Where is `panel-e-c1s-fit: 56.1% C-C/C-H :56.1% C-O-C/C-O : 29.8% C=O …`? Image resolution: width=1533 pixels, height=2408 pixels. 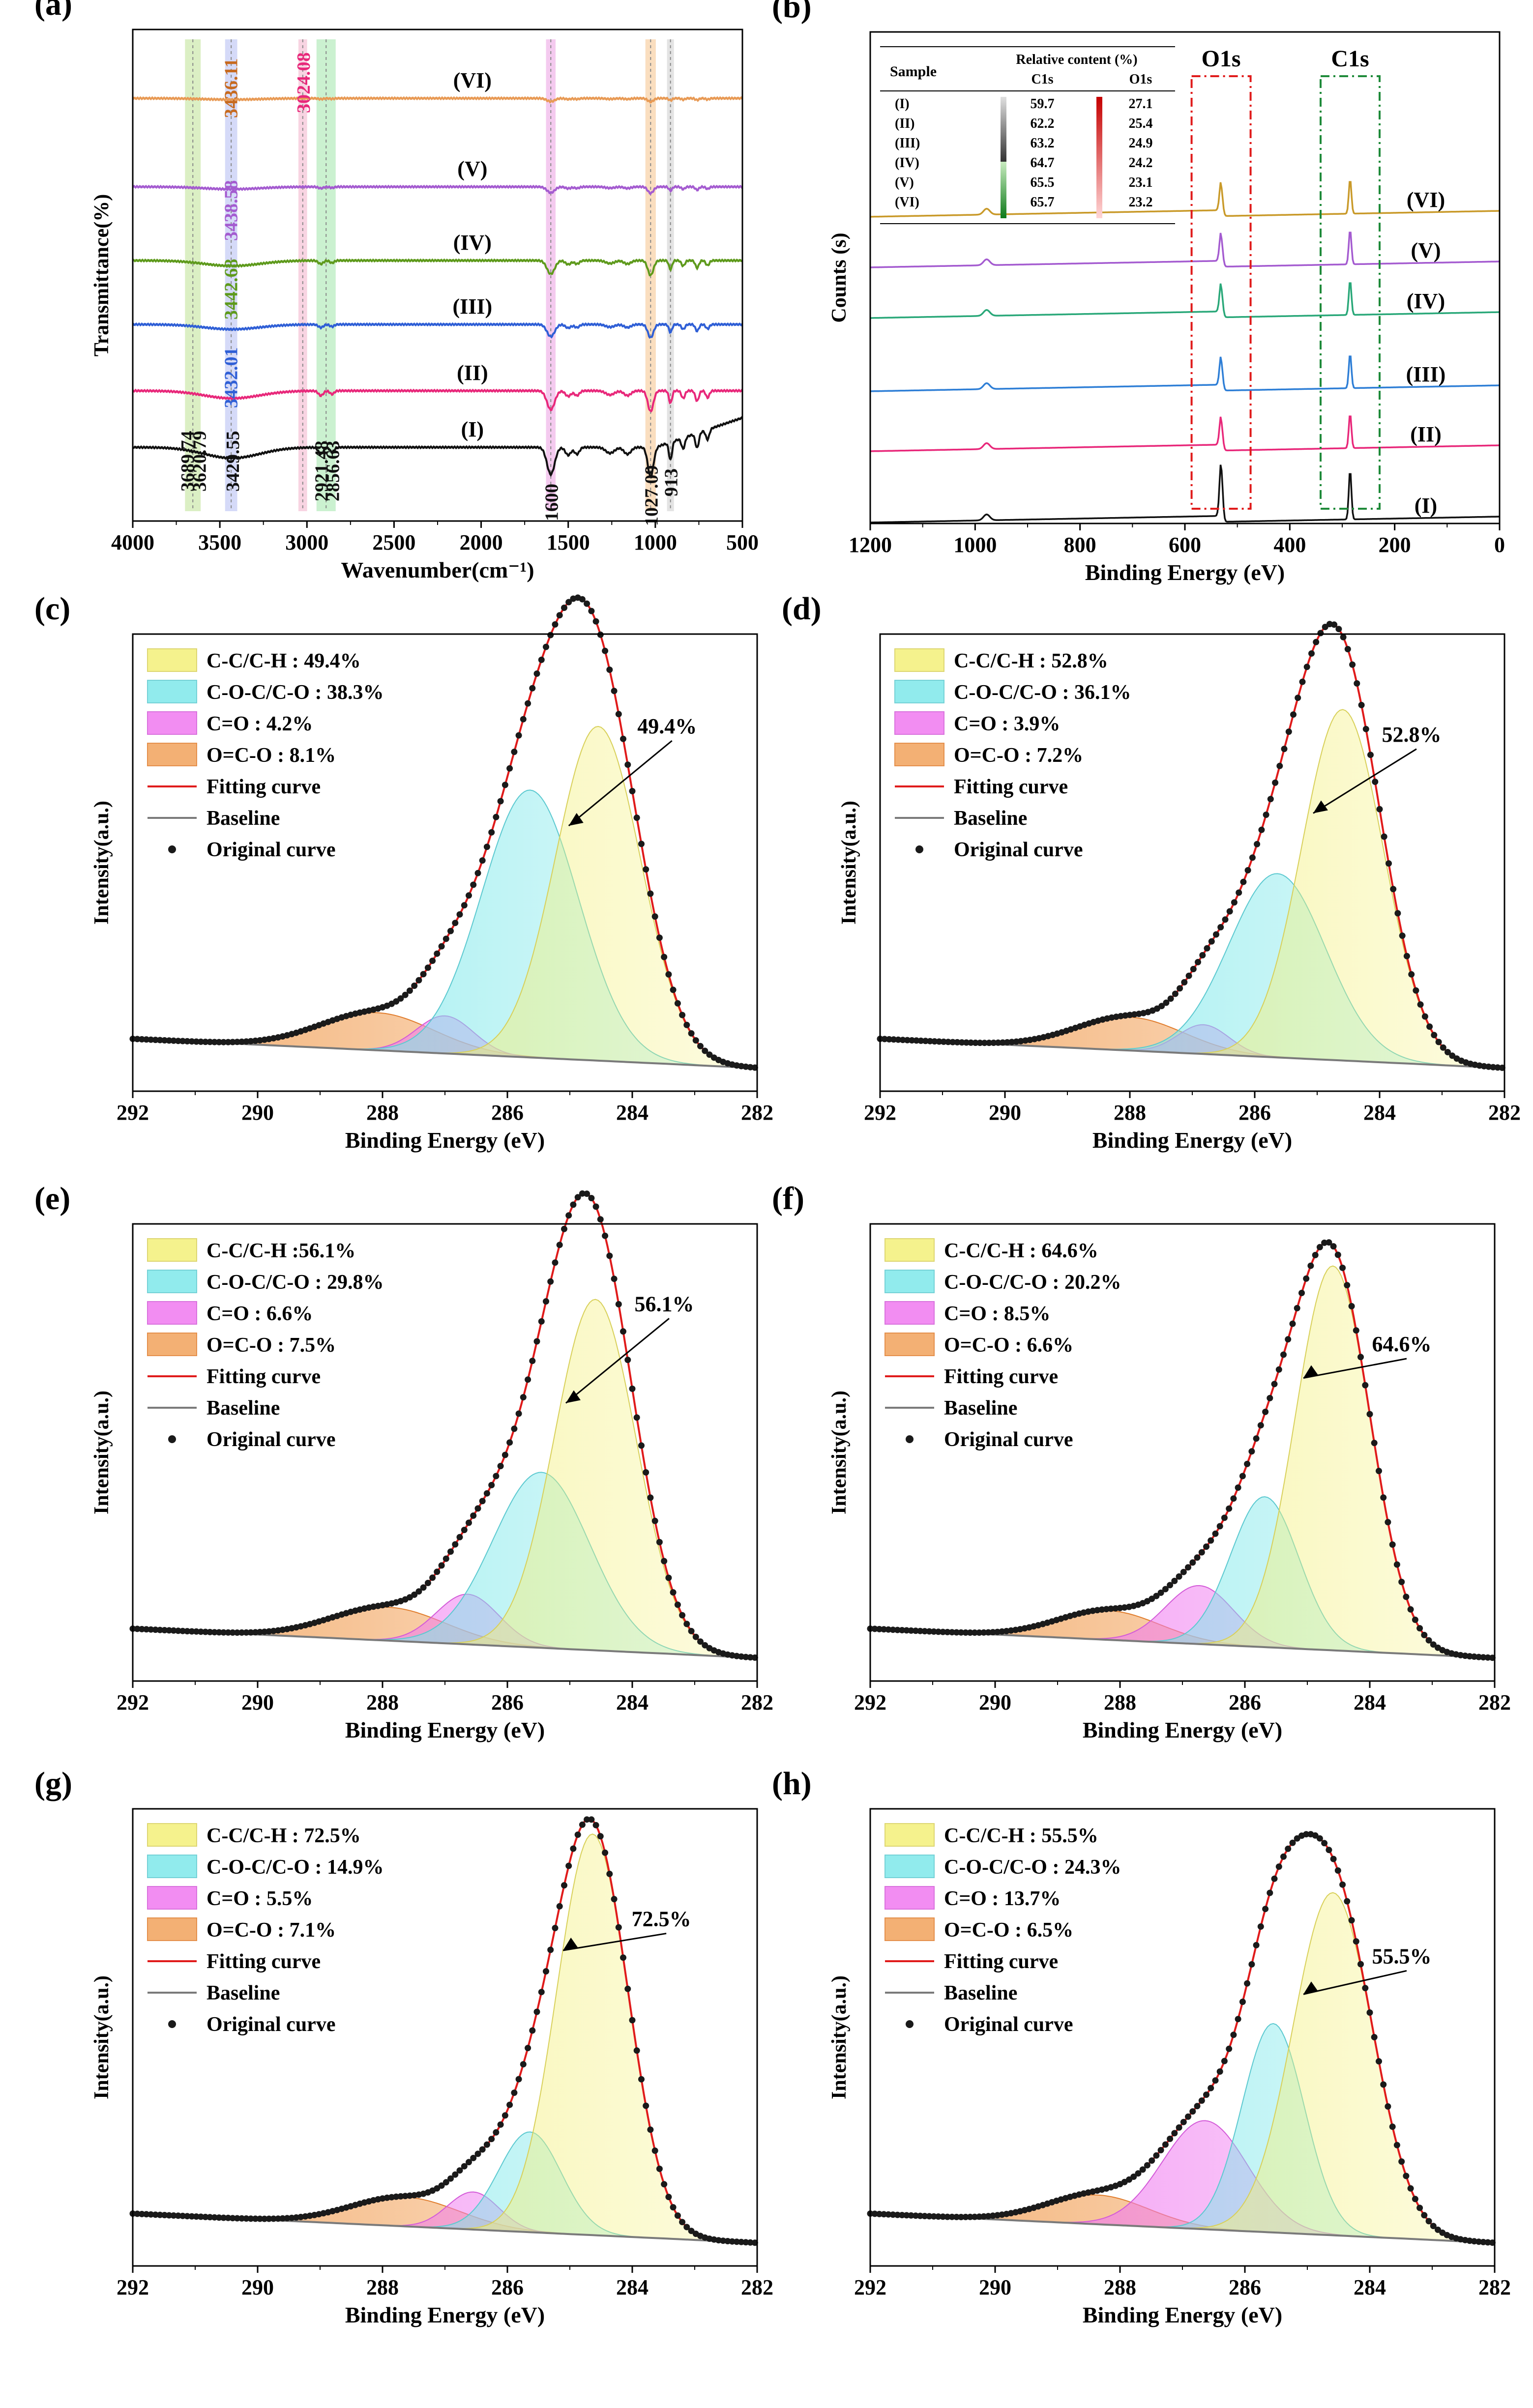
panel-e-c1s-fit: 56.1% C-C/C-H :56.1% C-O-C/C-O : 29.8% C=O … is located at coordinates (404, 1461).